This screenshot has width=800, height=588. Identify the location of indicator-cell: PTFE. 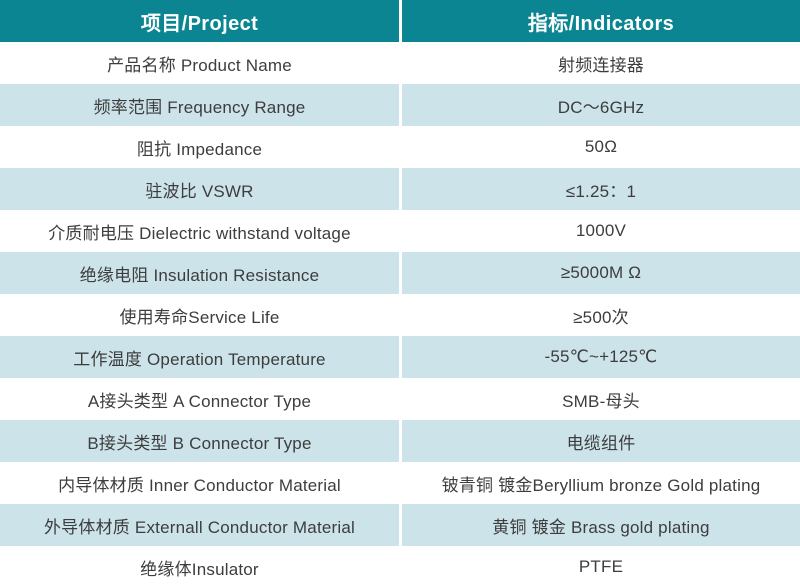
(601, 567).